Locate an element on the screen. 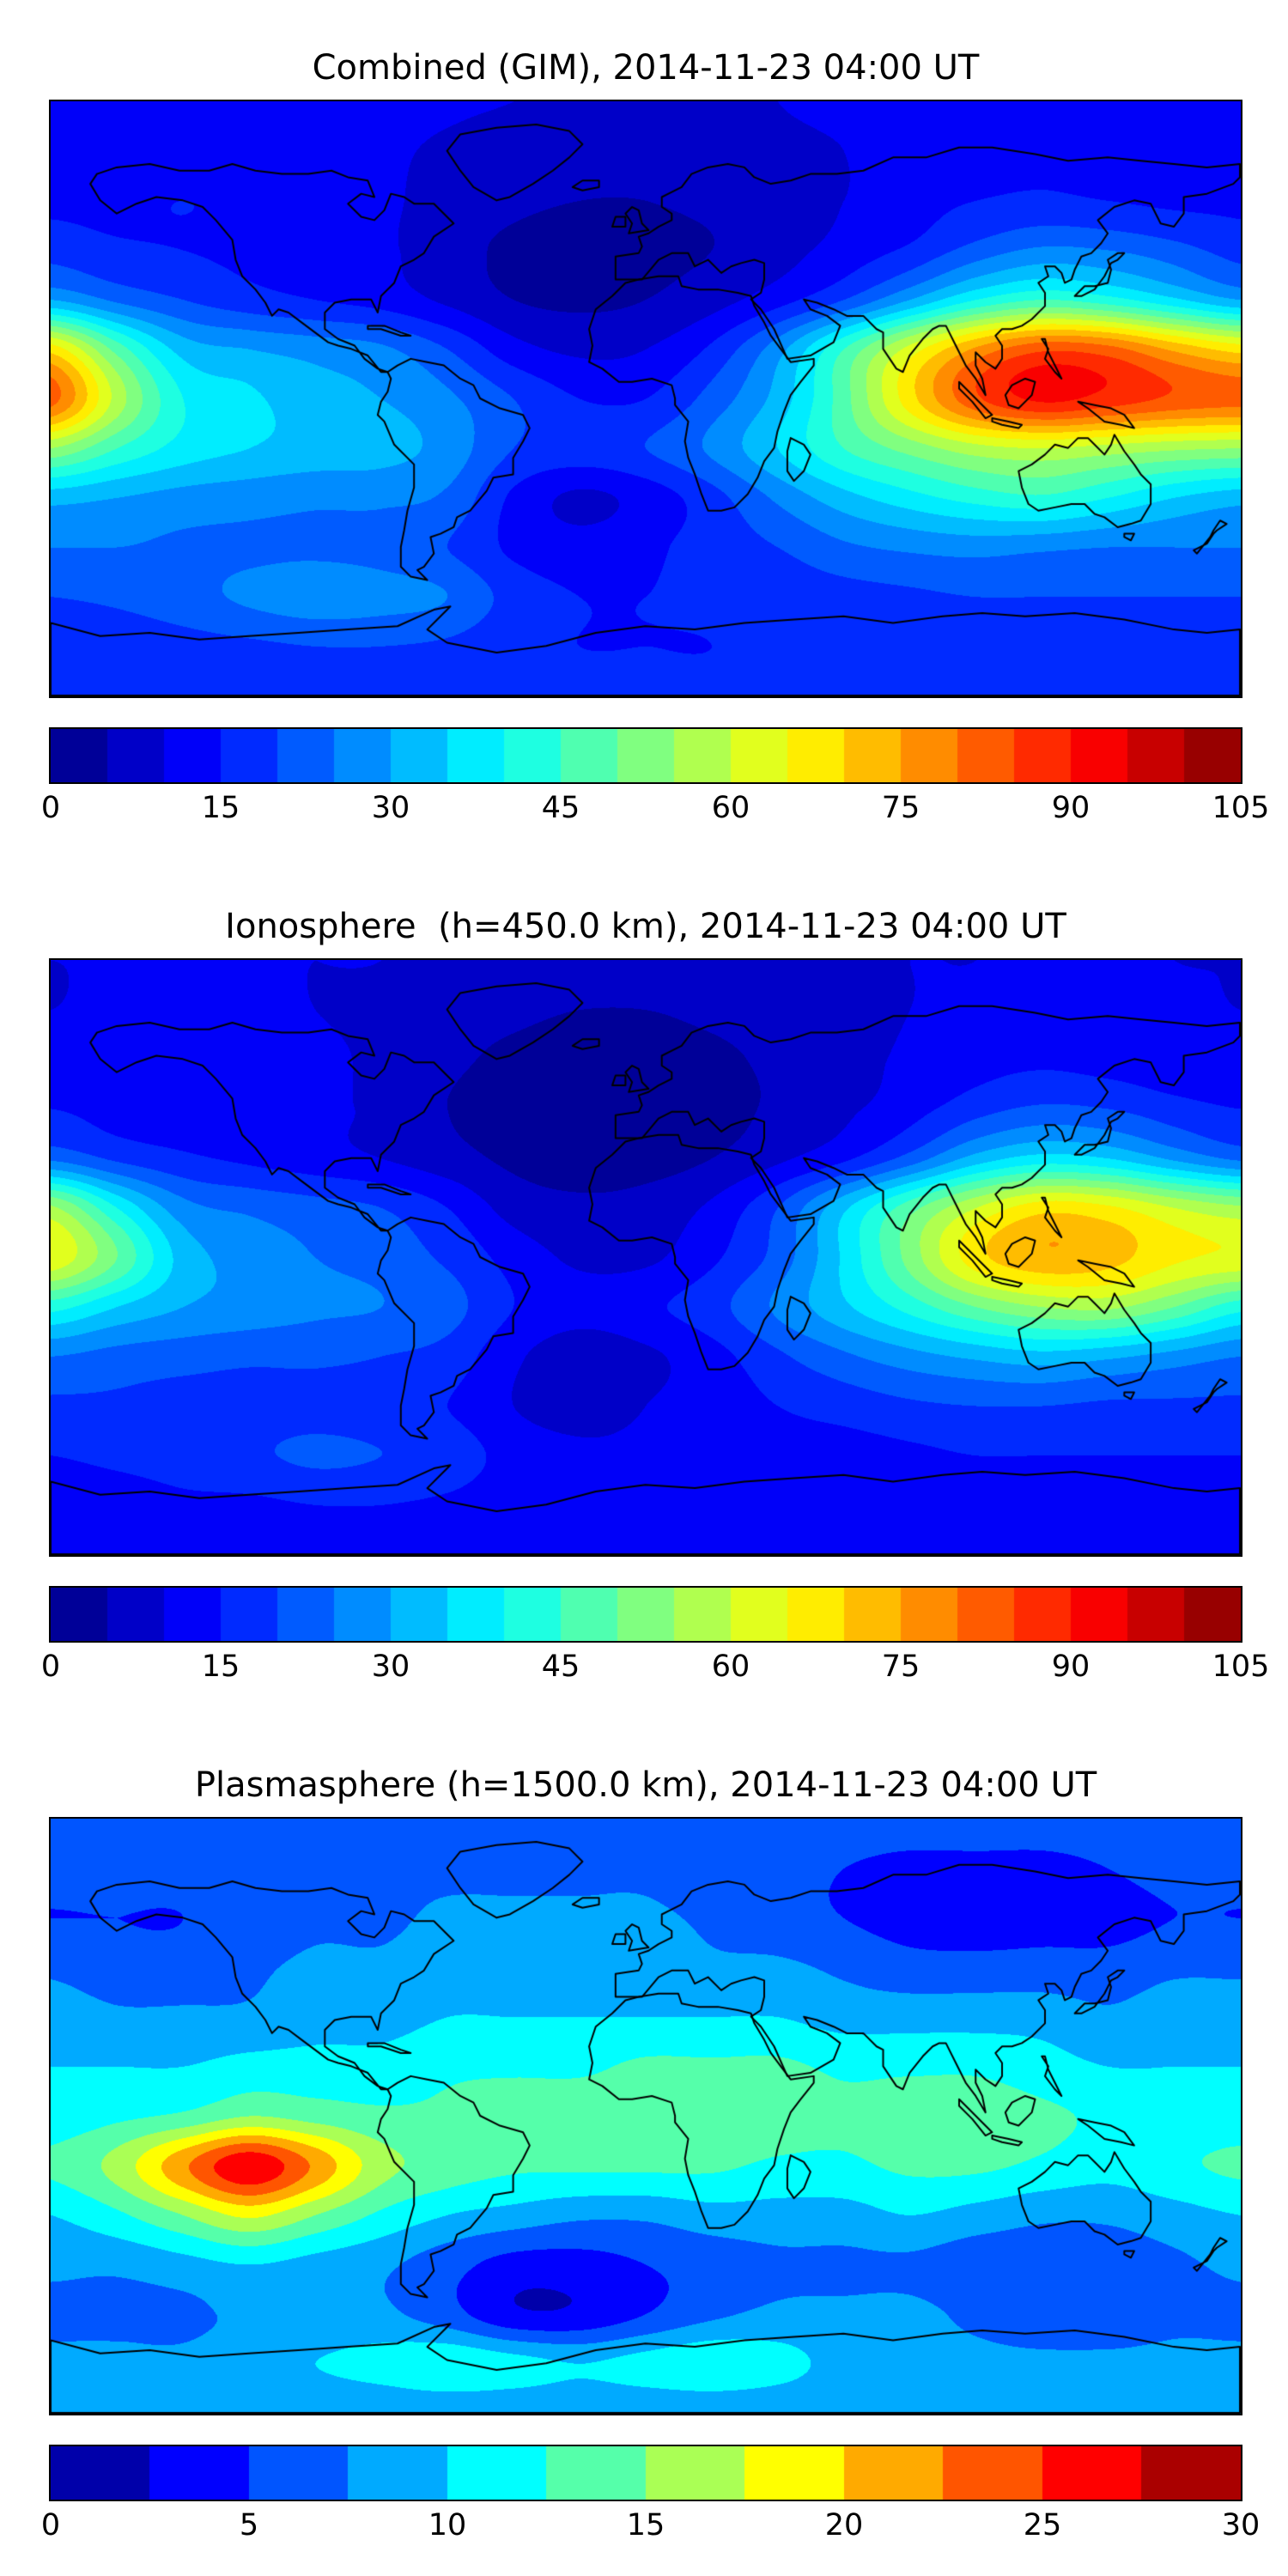  colorbar-tick-label: 10 is located at coordinates (448, 2525).